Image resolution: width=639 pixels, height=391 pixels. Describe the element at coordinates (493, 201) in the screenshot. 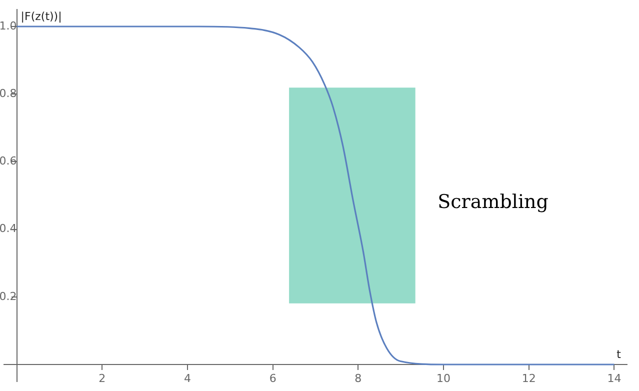

I see `annotation: Scrambling` at that location.